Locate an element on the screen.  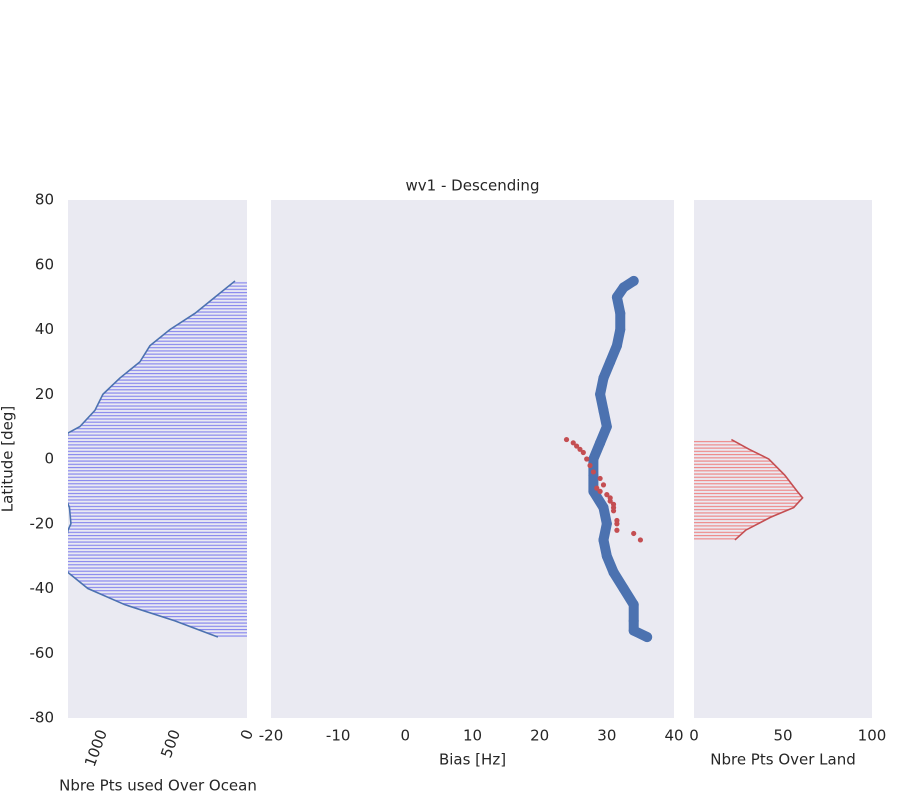
x-tick-label: 100 is located at coordinates (872, 736).